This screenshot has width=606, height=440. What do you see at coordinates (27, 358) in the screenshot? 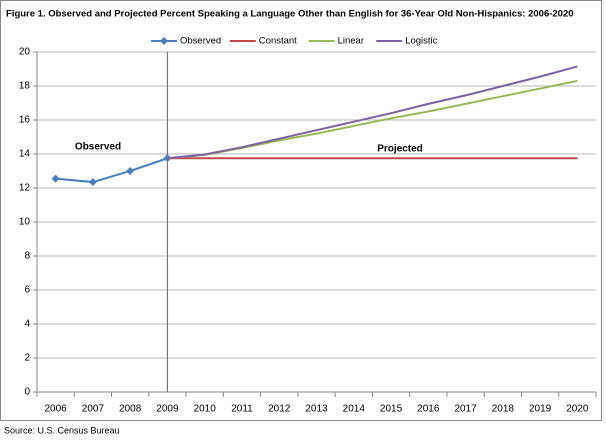
I see `y-tick-label: 2` at bounding box center [27, 358].